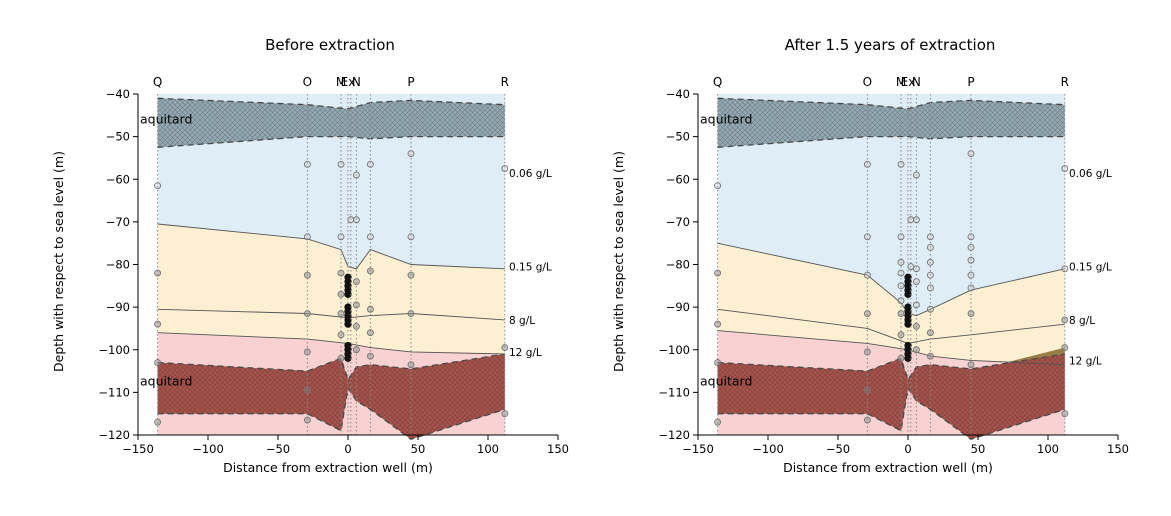  Describe the element at coordinates (674, 392) in the screenshot. I see `y-tick-label: −110` at that location.